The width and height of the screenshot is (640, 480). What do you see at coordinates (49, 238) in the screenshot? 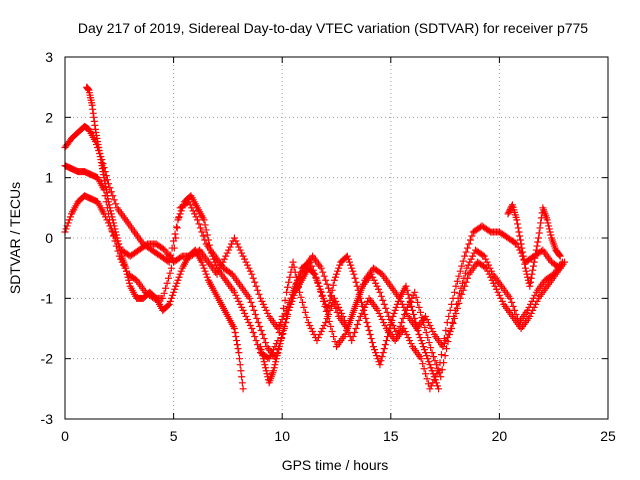
I see `y-tick-label: 0` at bounding box center [49, 238].